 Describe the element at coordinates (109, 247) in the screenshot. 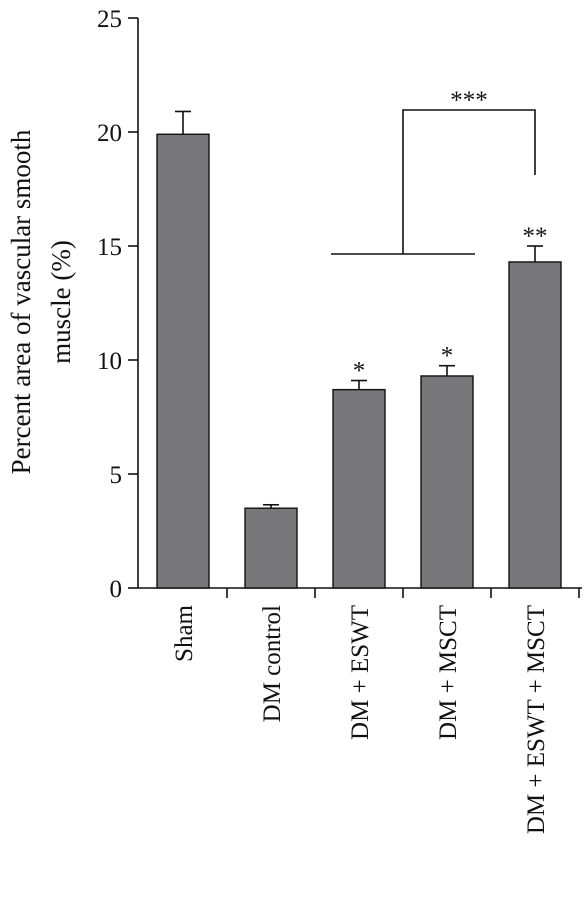

I see `y-tick-label: 15` at that location.